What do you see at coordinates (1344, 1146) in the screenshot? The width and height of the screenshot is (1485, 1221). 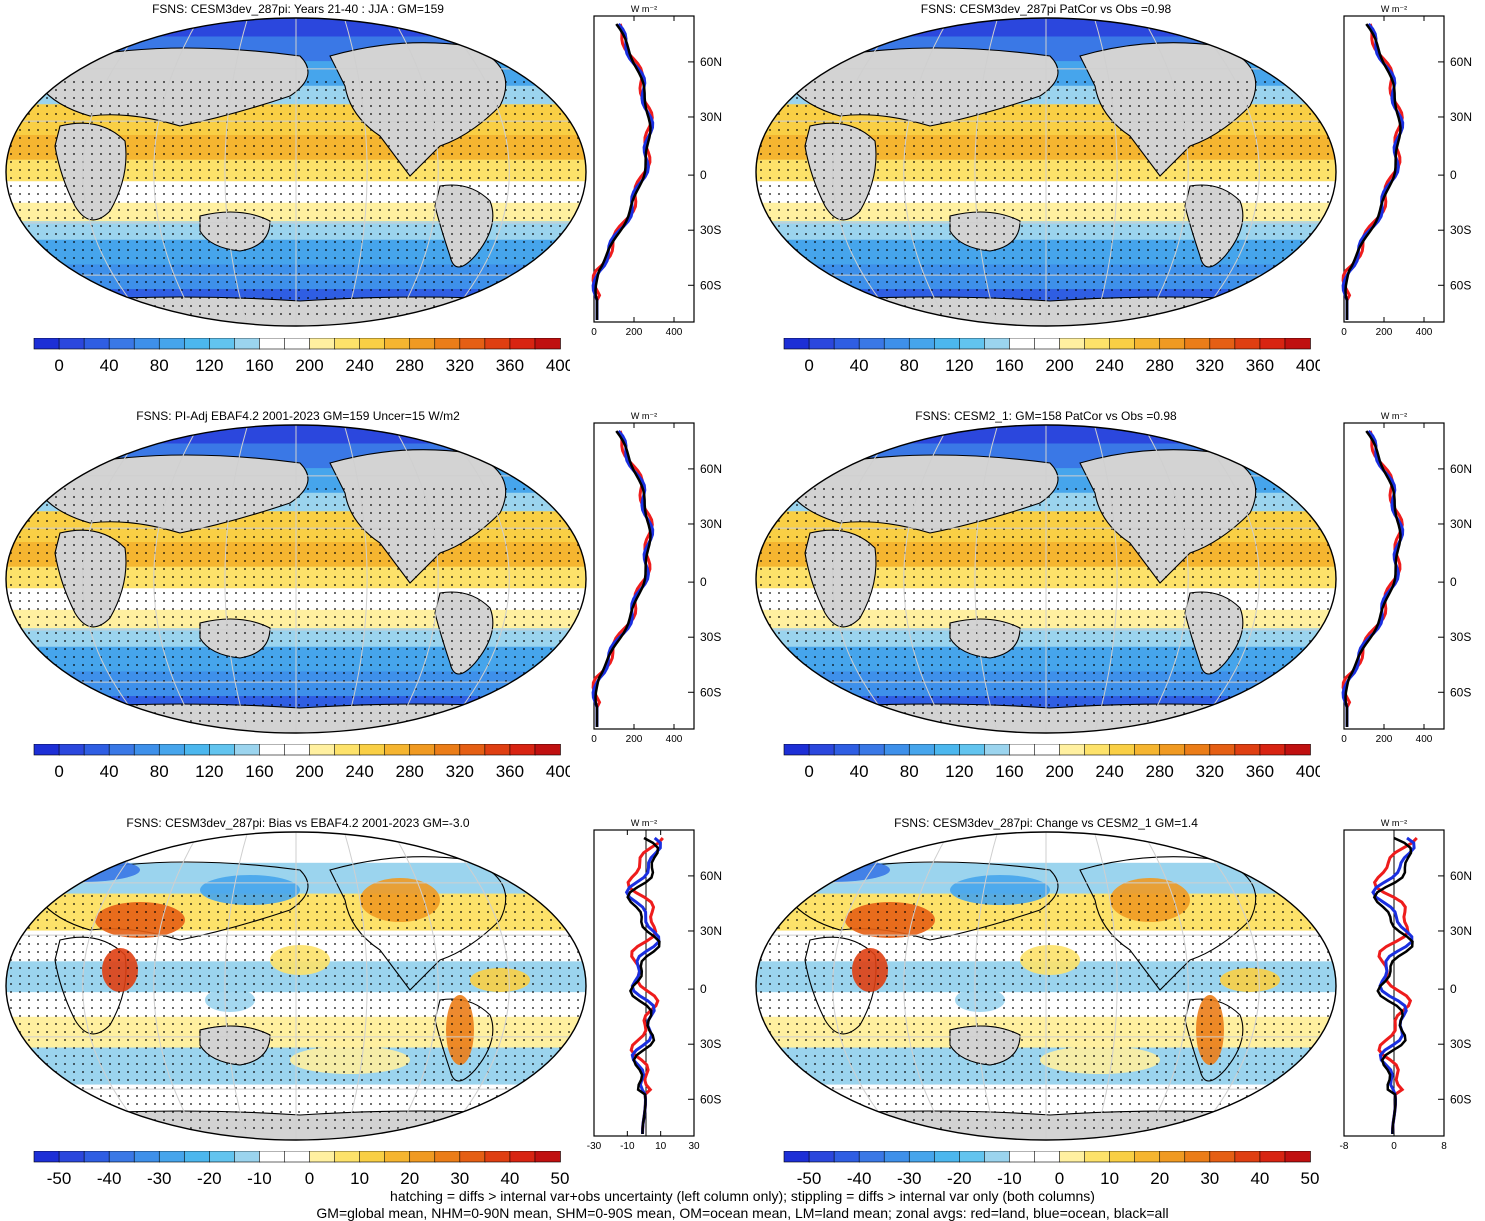 I see `zonal-x-tick-label: -8` at bounding box center [1344, 1146].